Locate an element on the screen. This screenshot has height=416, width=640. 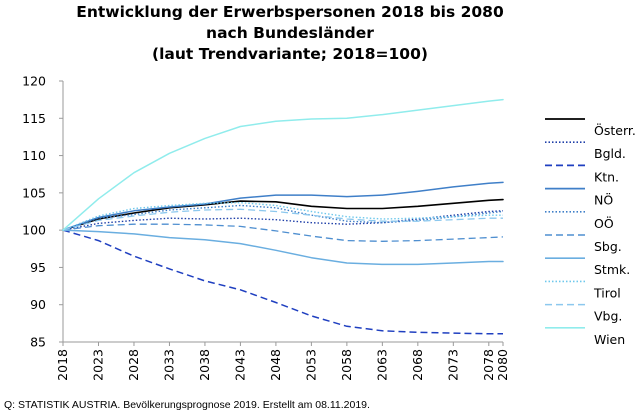
y-tick-label: 95 is located at coordinates (38, 267).